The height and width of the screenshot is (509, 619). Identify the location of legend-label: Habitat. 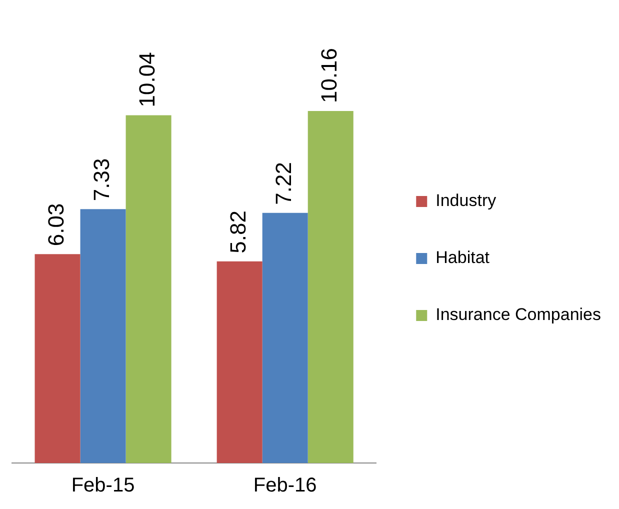
(463, 258).